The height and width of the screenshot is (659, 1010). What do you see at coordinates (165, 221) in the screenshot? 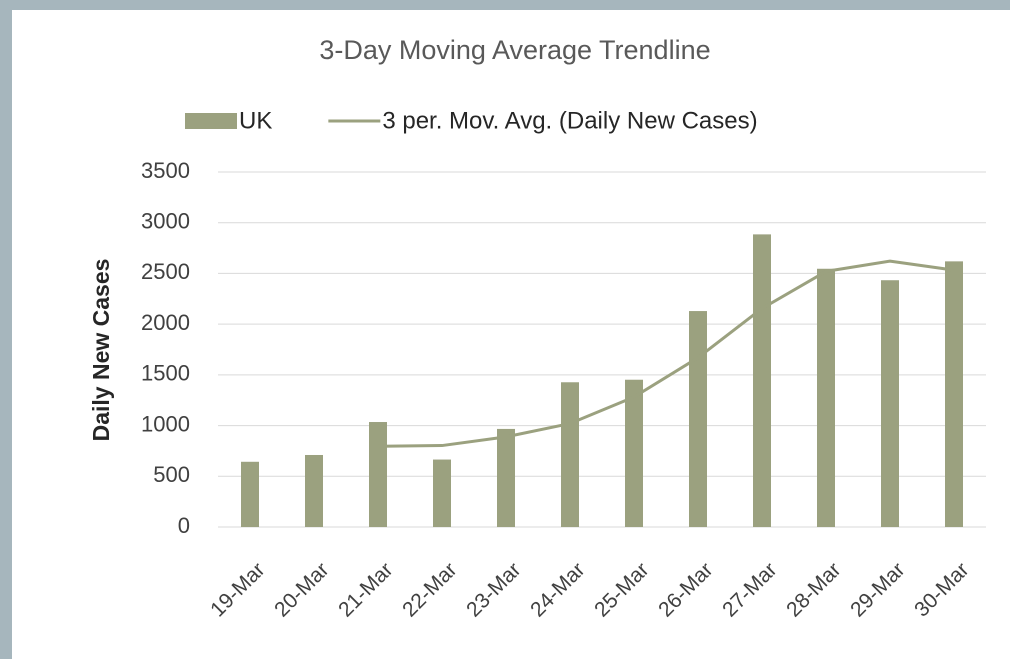
I see `y-tick-label: 3000` at bounding box center [165, 221].